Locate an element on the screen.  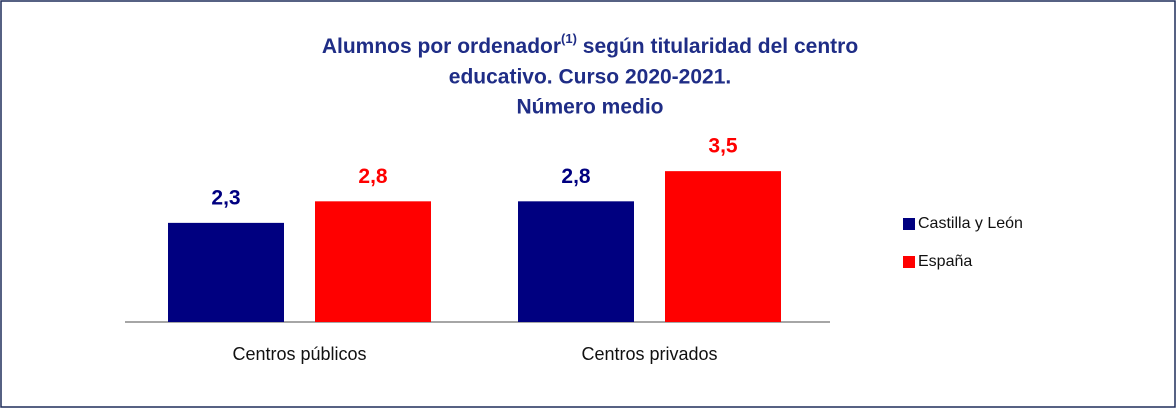
value-label: 2,3 is located at coordinates (225, 197).